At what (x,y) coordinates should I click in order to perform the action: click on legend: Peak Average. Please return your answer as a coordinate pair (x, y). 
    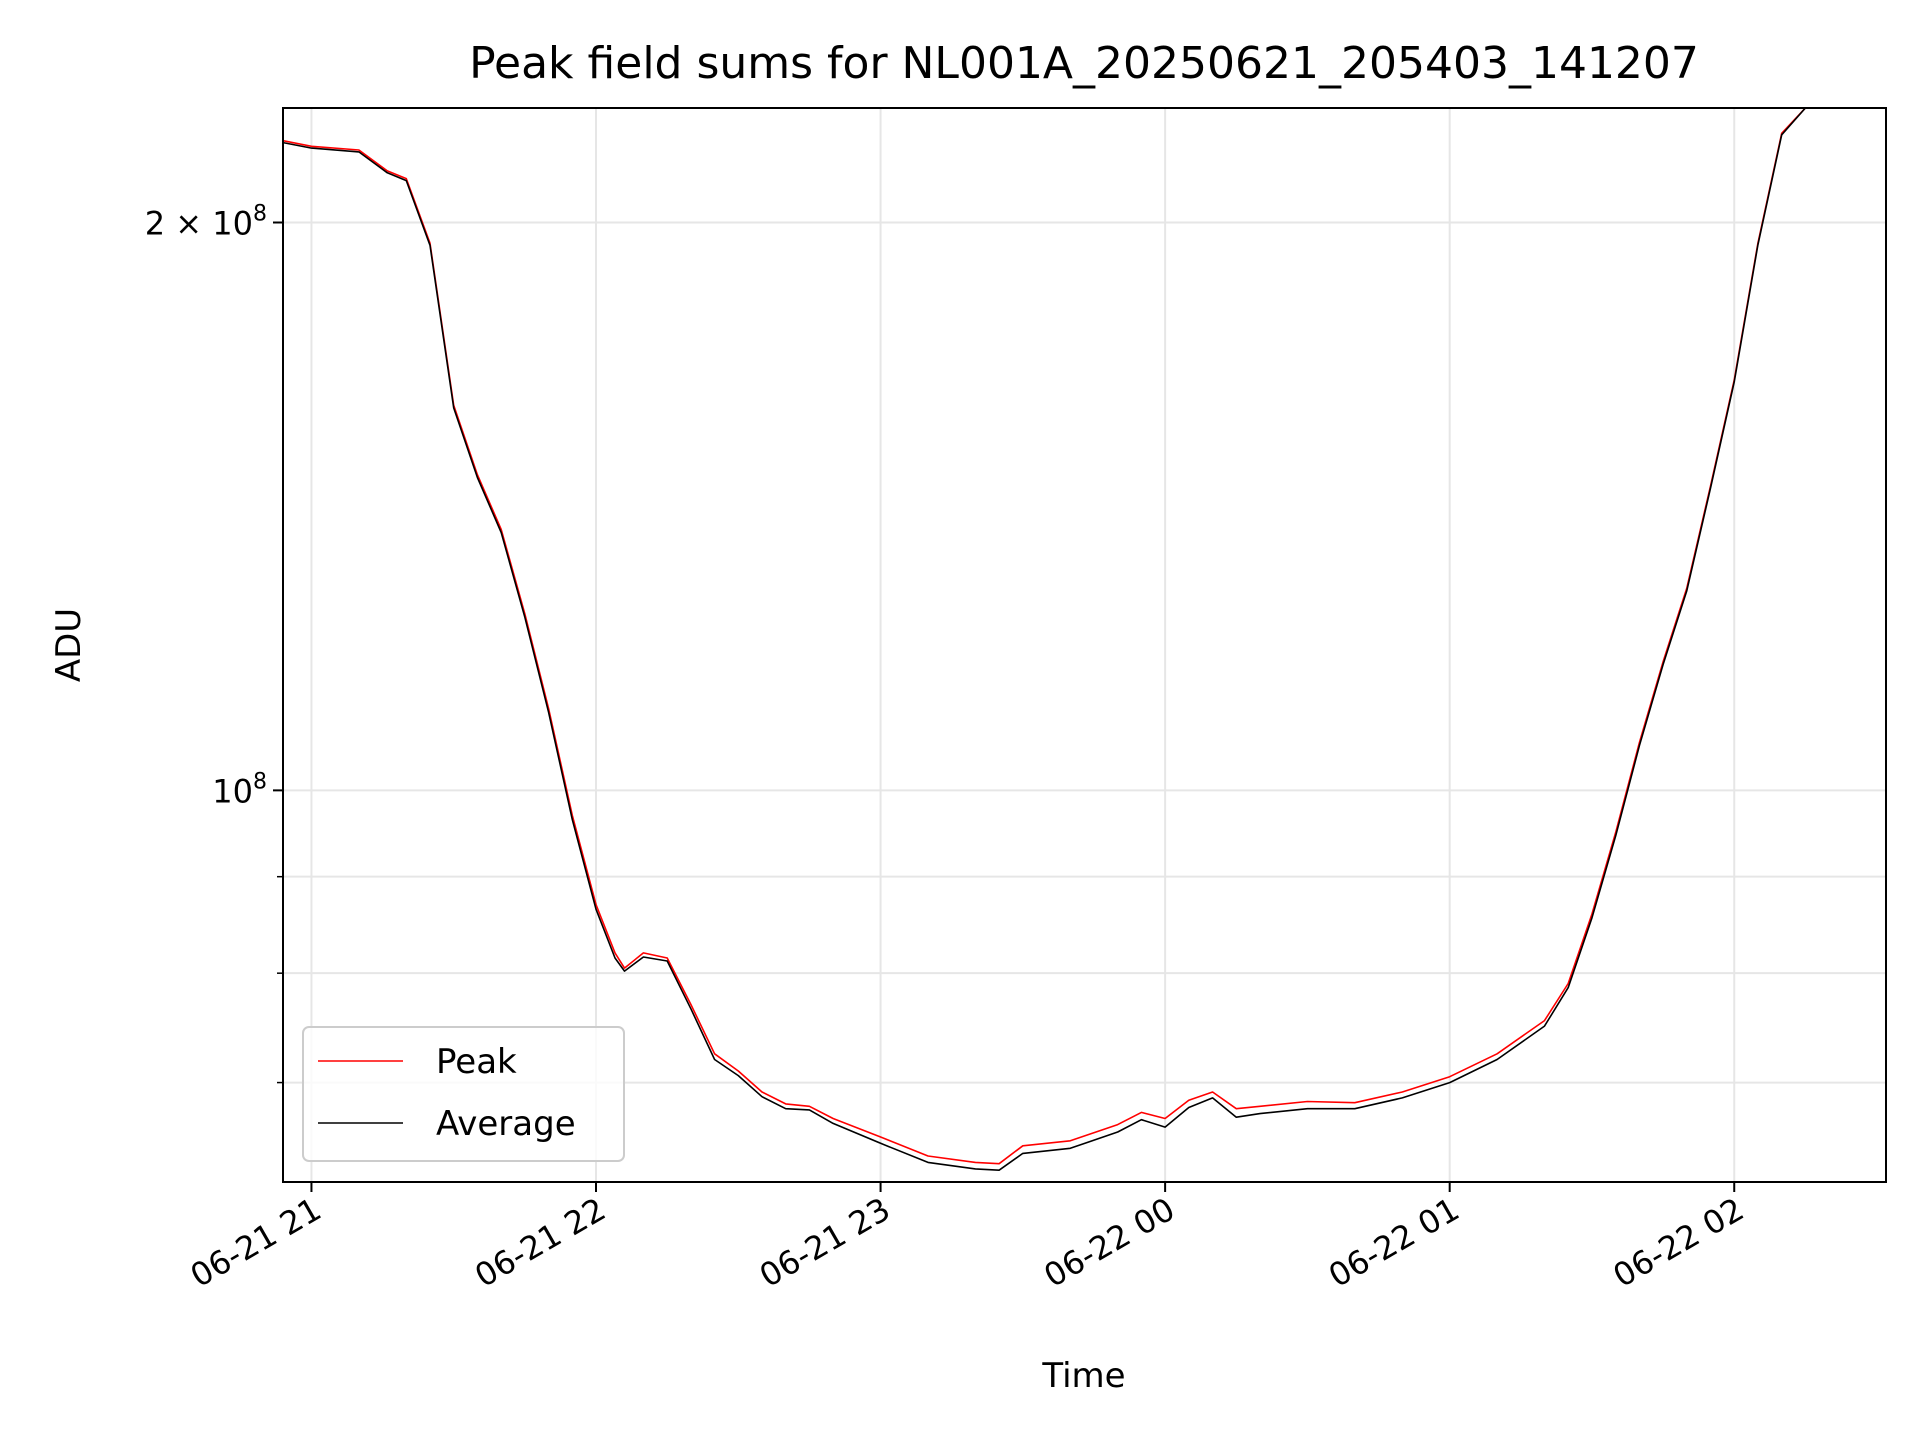
    Looking at the image, I should click on (463, 1094).